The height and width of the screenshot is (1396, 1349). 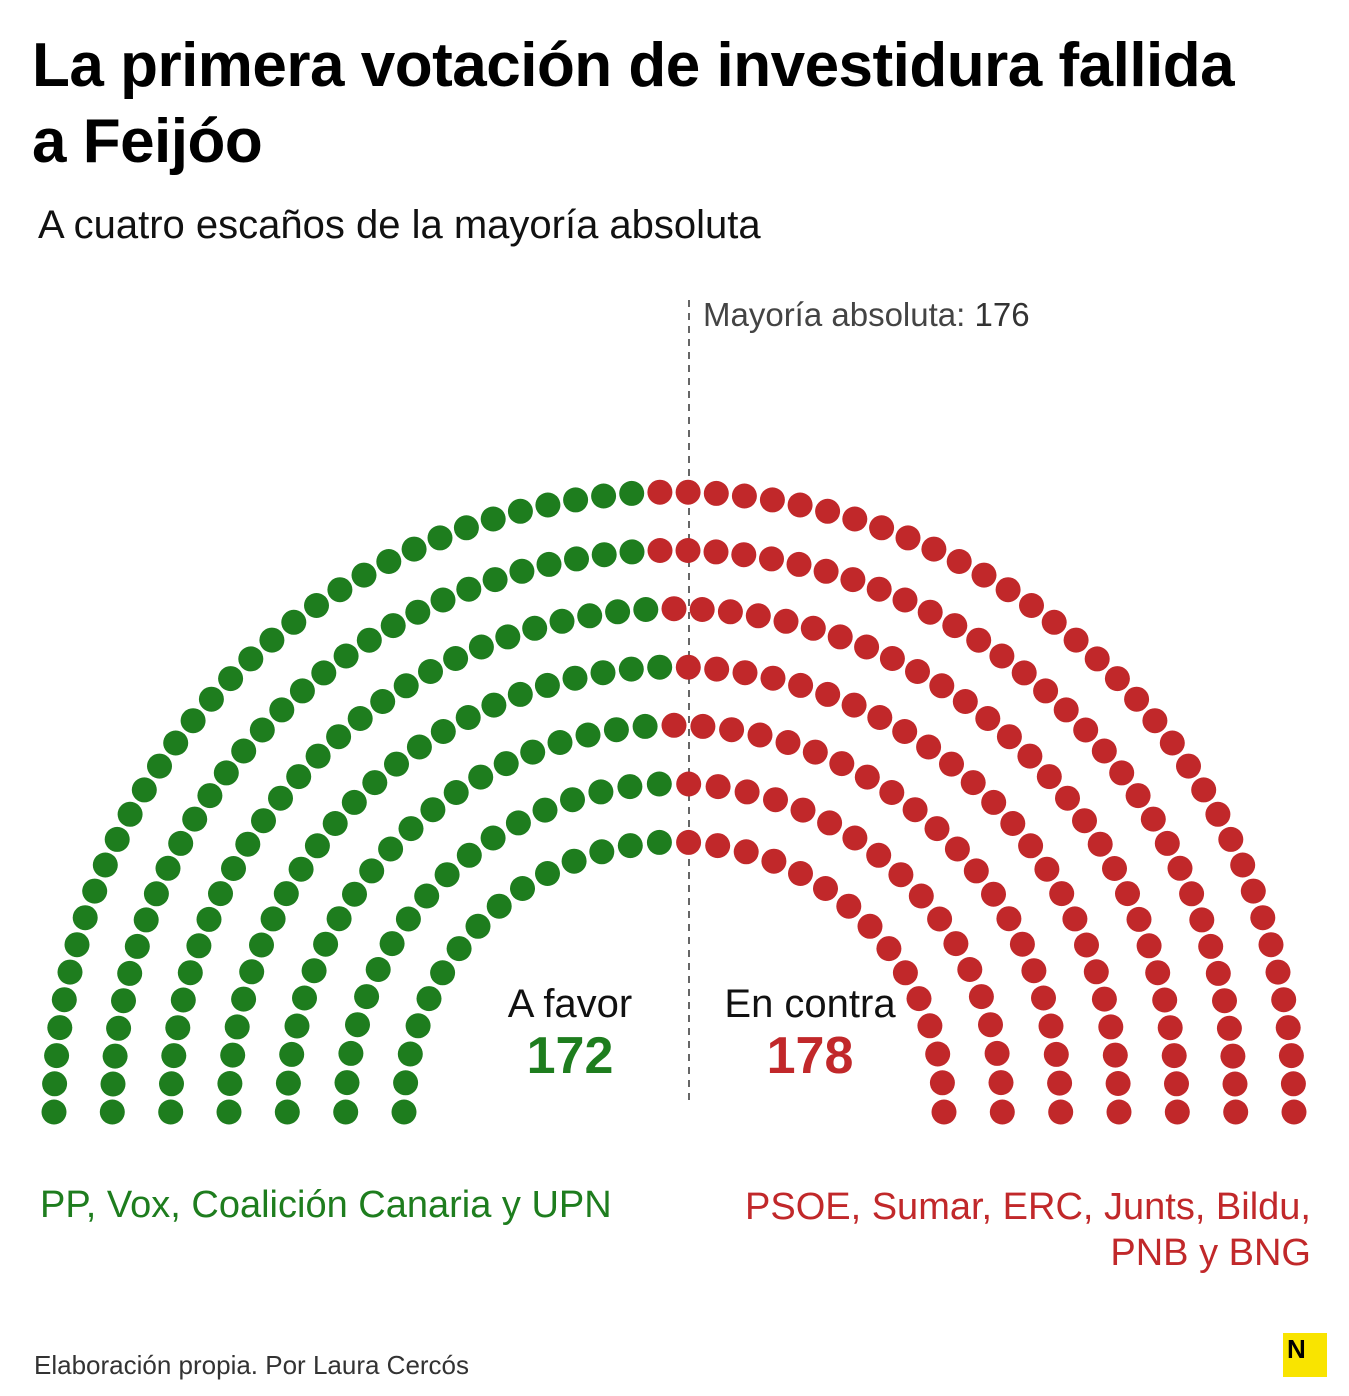 What do you see at coordinates (570, 1034) in the screenshot?
I see `favor-summary: A favor 172` at bounding box center [570, 1034].